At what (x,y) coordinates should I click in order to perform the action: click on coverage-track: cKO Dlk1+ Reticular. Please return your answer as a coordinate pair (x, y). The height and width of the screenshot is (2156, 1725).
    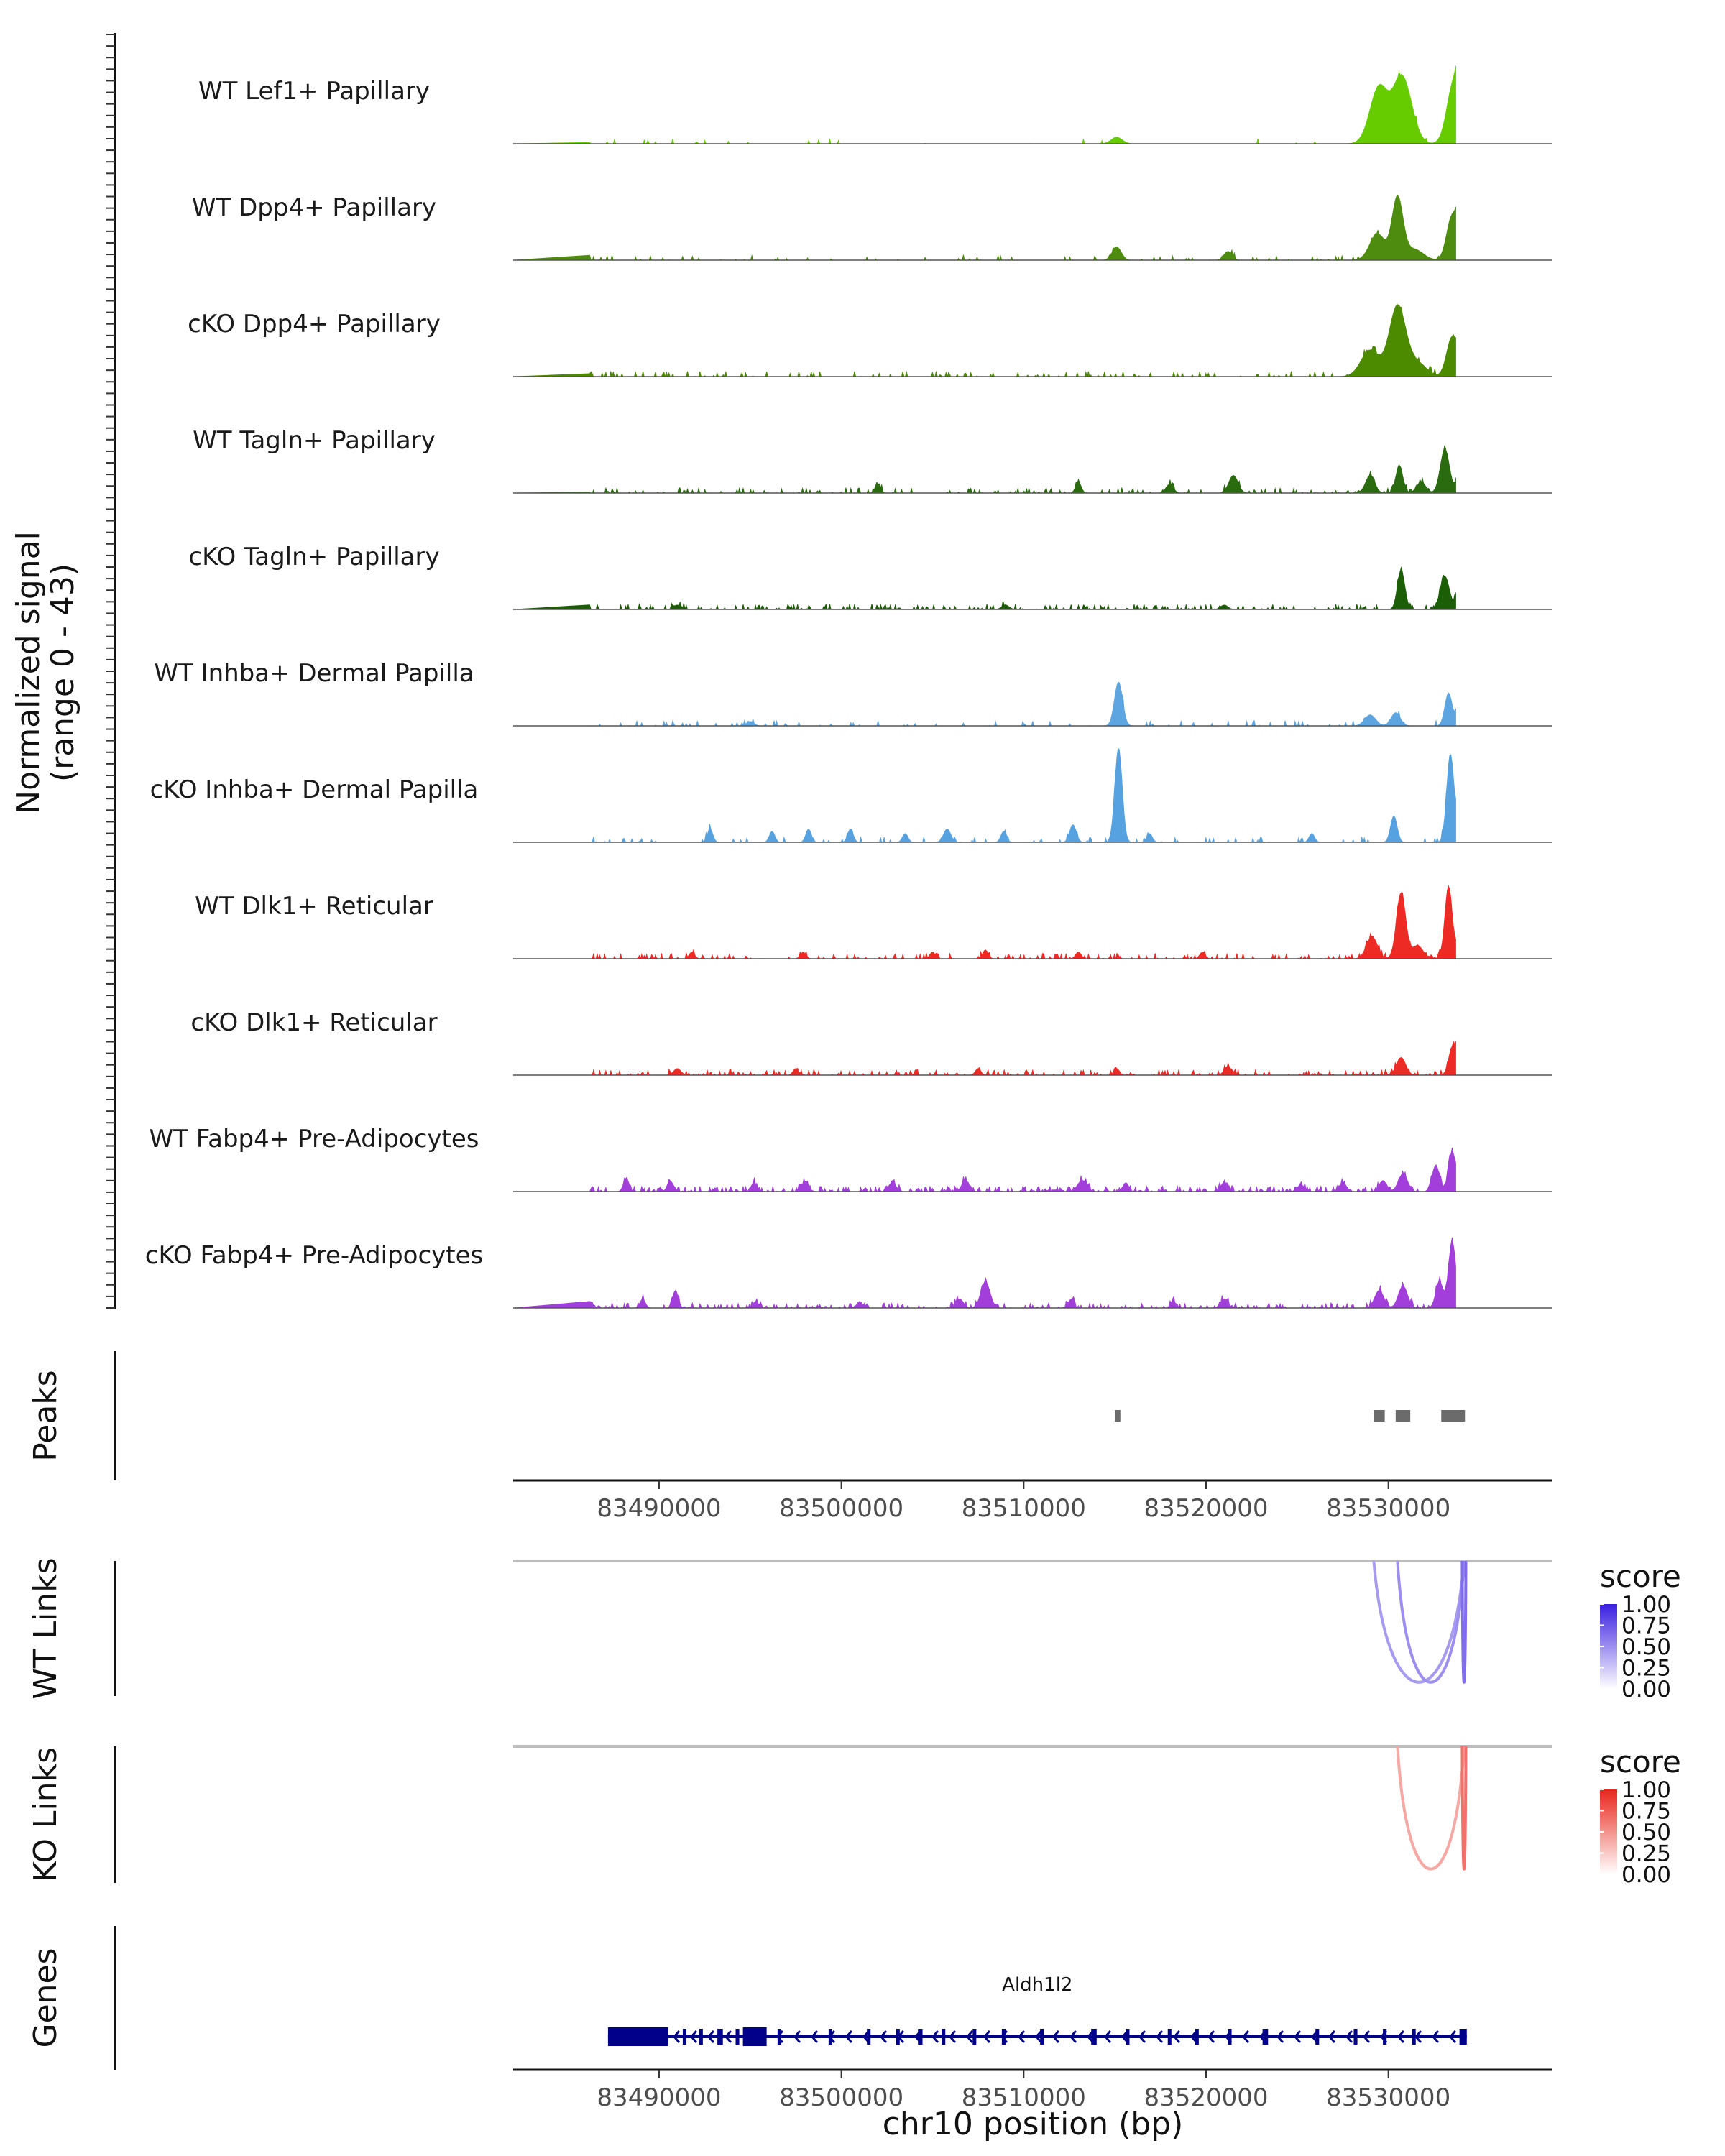
    Looking at the image, I should click on (871, 1043).